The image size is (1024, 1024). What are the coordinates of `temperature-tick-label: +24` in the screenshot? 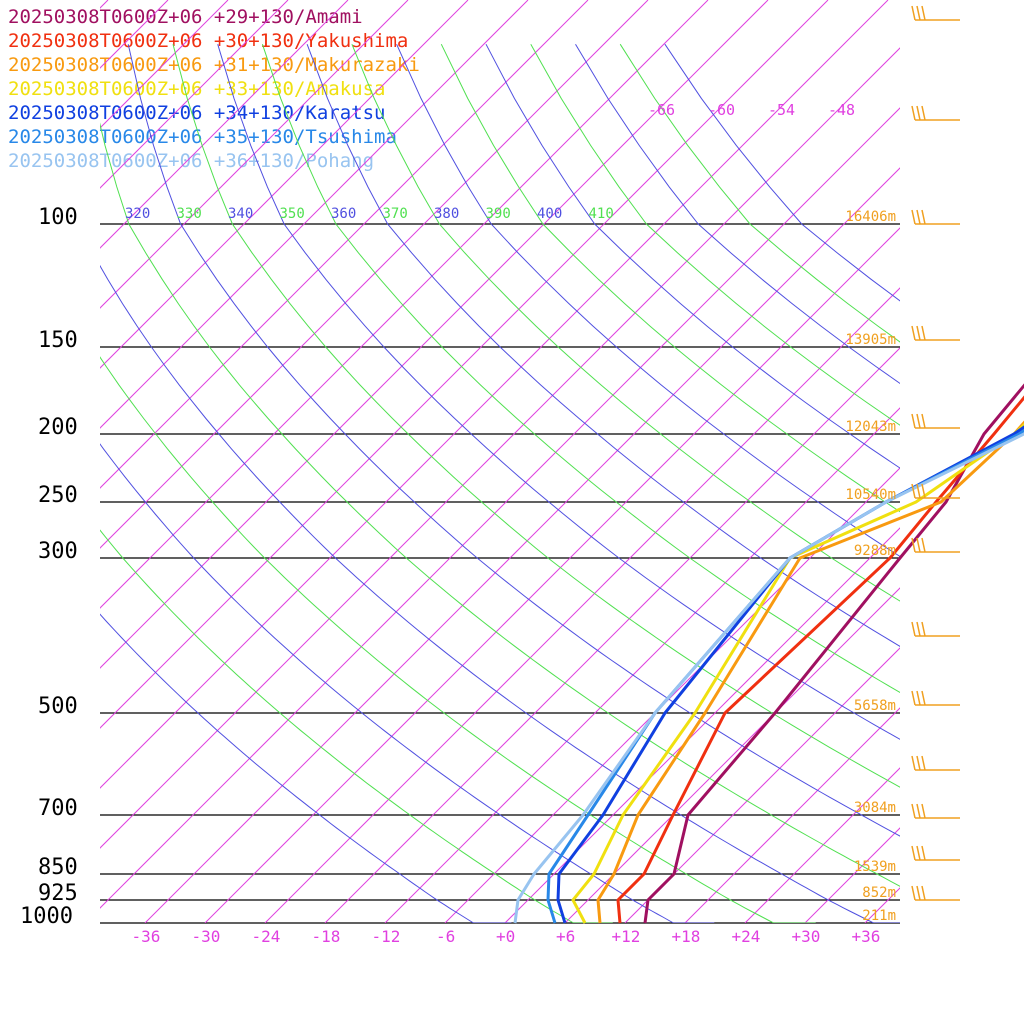 It's located at (746, 936).